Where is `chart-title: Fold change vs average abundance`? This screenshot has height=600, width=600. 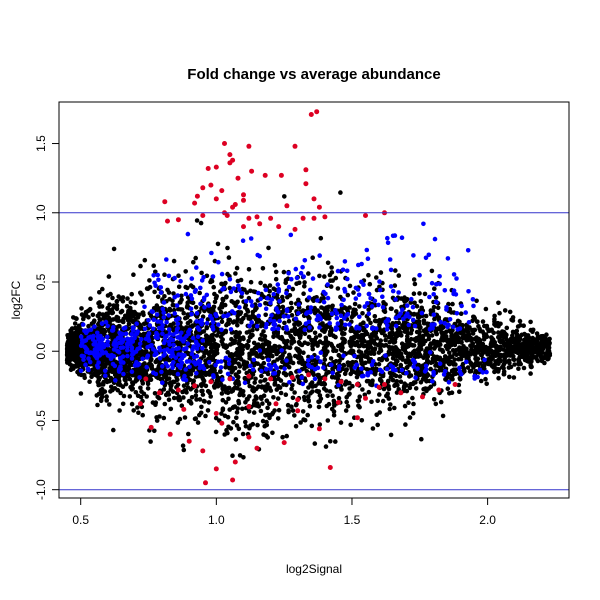 chart-title: Fold change vs average abundance is located at coordinates (313, 74).